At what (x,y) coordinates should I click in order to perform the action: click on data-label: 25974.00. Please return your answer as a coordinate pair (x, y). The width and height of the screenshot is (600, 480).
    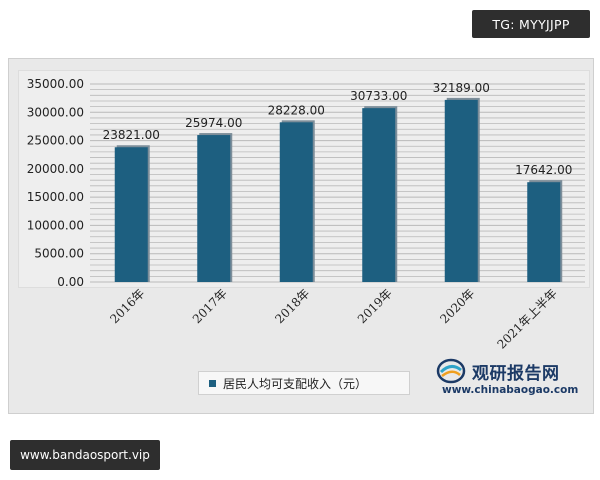
    Looking at the image, I should click on (213, 123).